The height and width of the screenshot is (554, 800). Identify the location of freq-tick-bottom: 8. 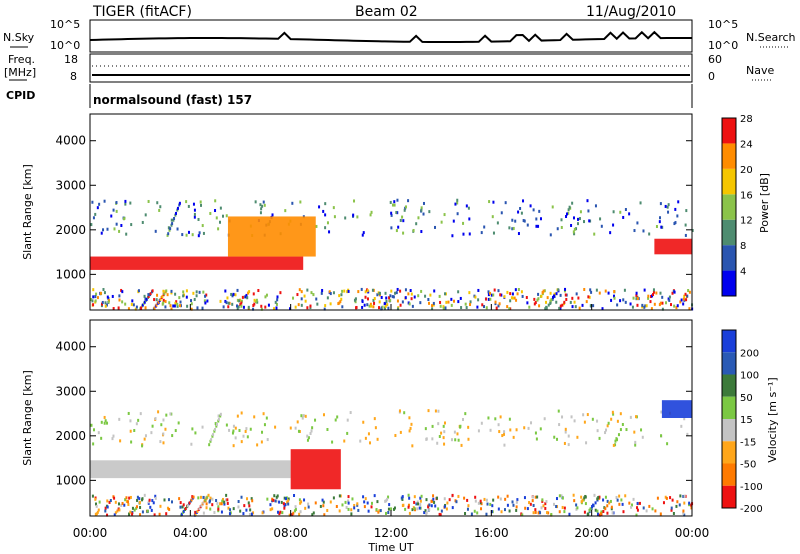
(73, 76).